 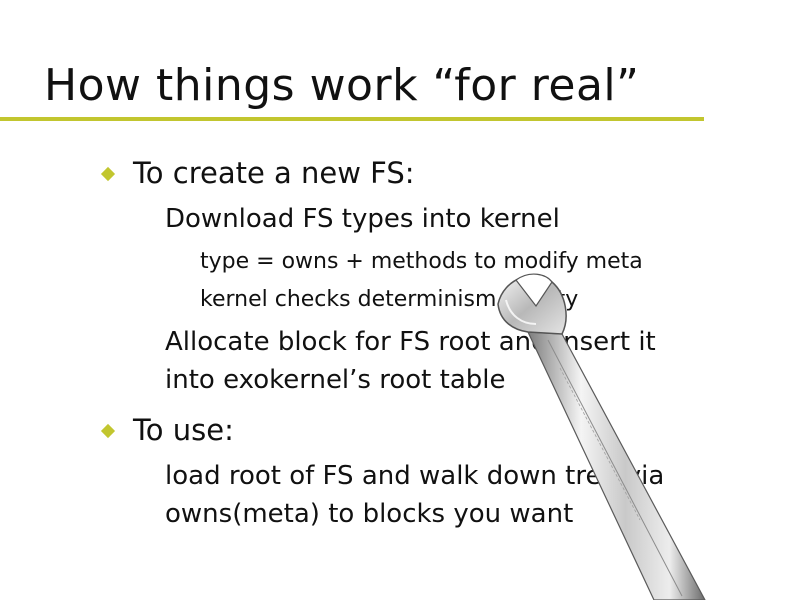 What do you see at coordinates (362, 219) in the screenshot?
I see `sub-download-types: Download FS types into kernel` at bounding box center [362, 219].